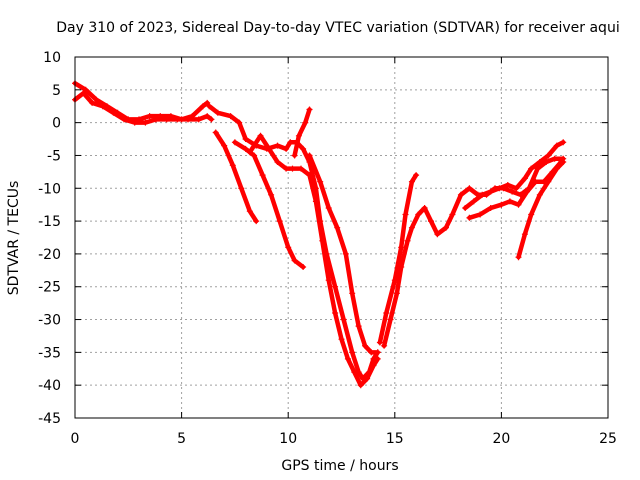 This screenshot has height=480, width=640. I want to click on y-tick-label: -40, so click(49, 386).